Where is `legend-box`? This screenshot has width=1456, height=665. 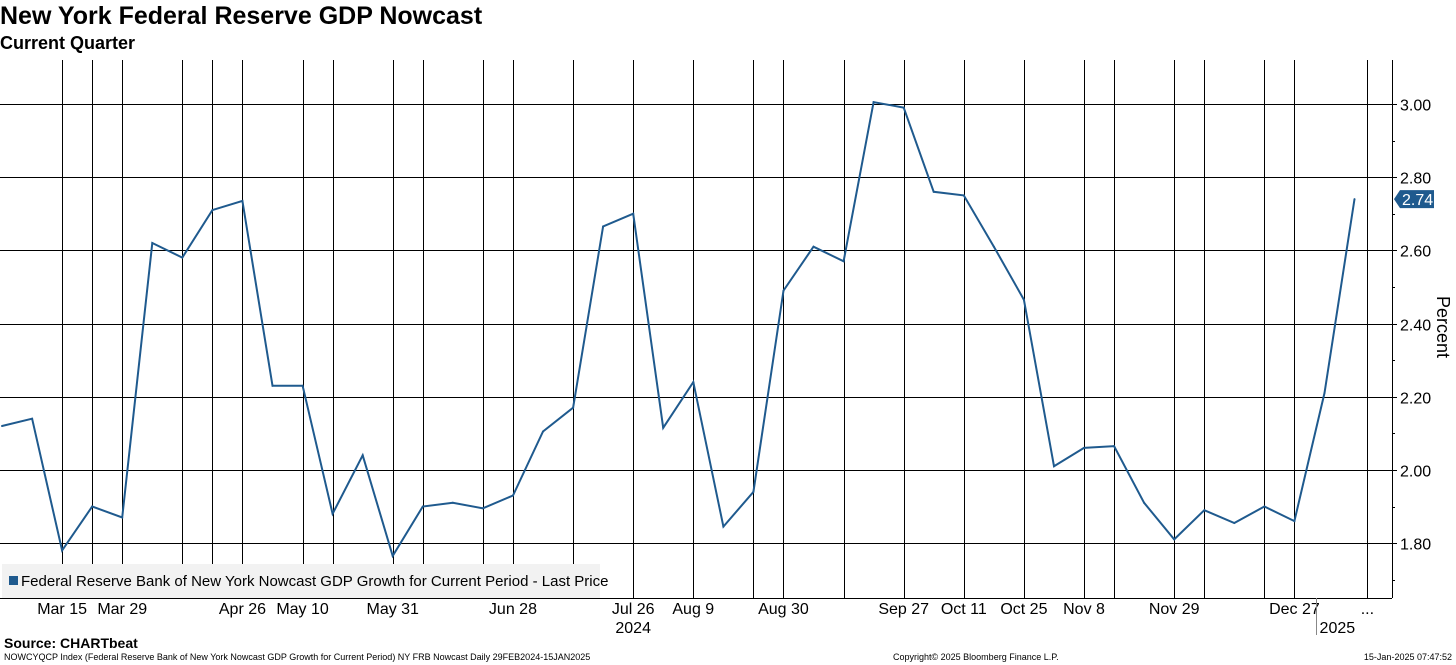
legend-box is located at coordinates (301, 581).